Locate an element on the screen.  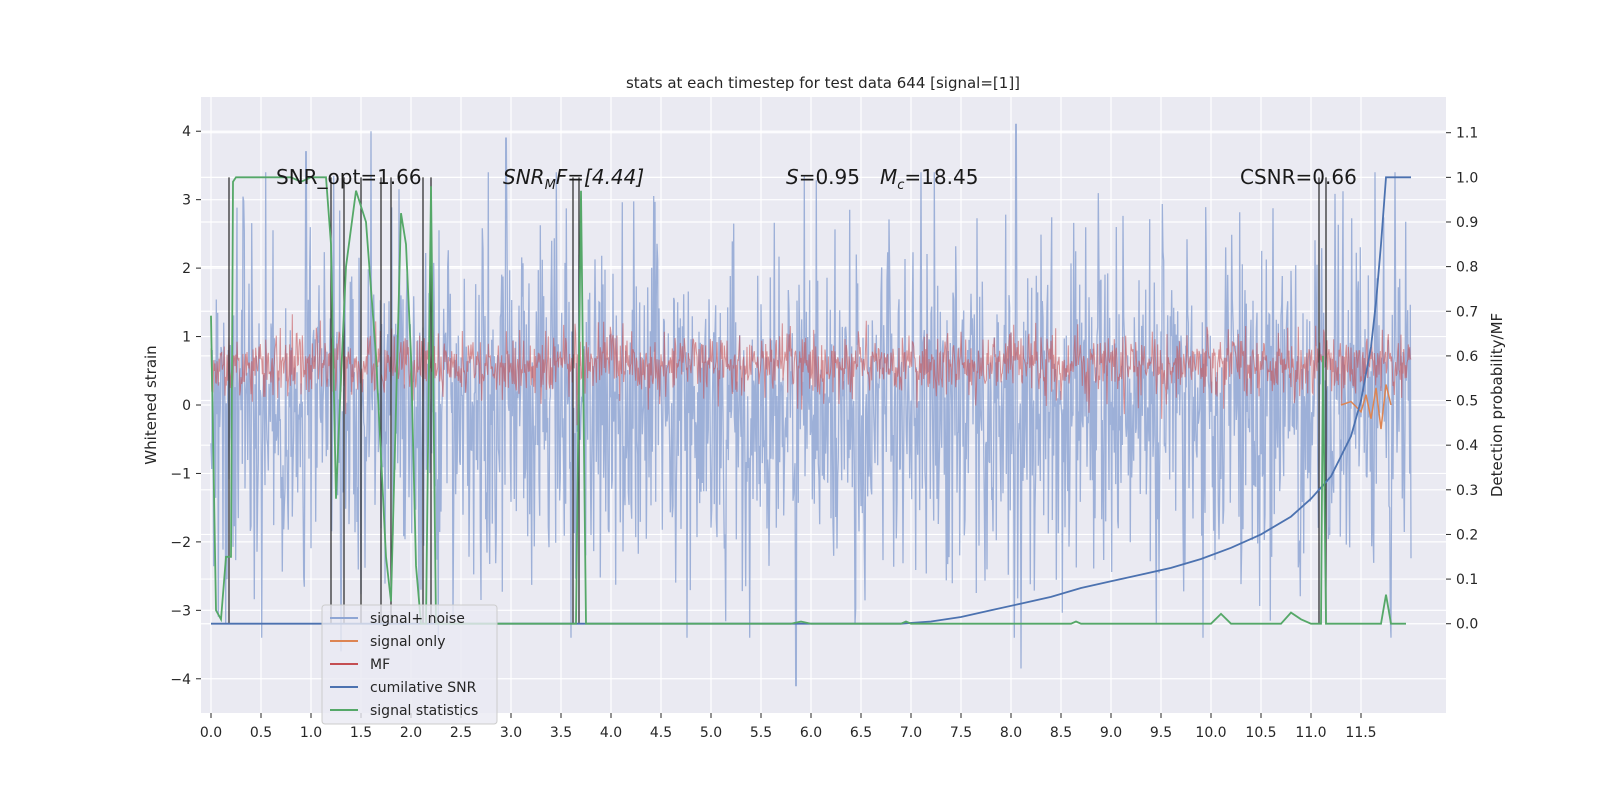
x-tick-label-17: 8.5 is located at coordinates (1061, 733).